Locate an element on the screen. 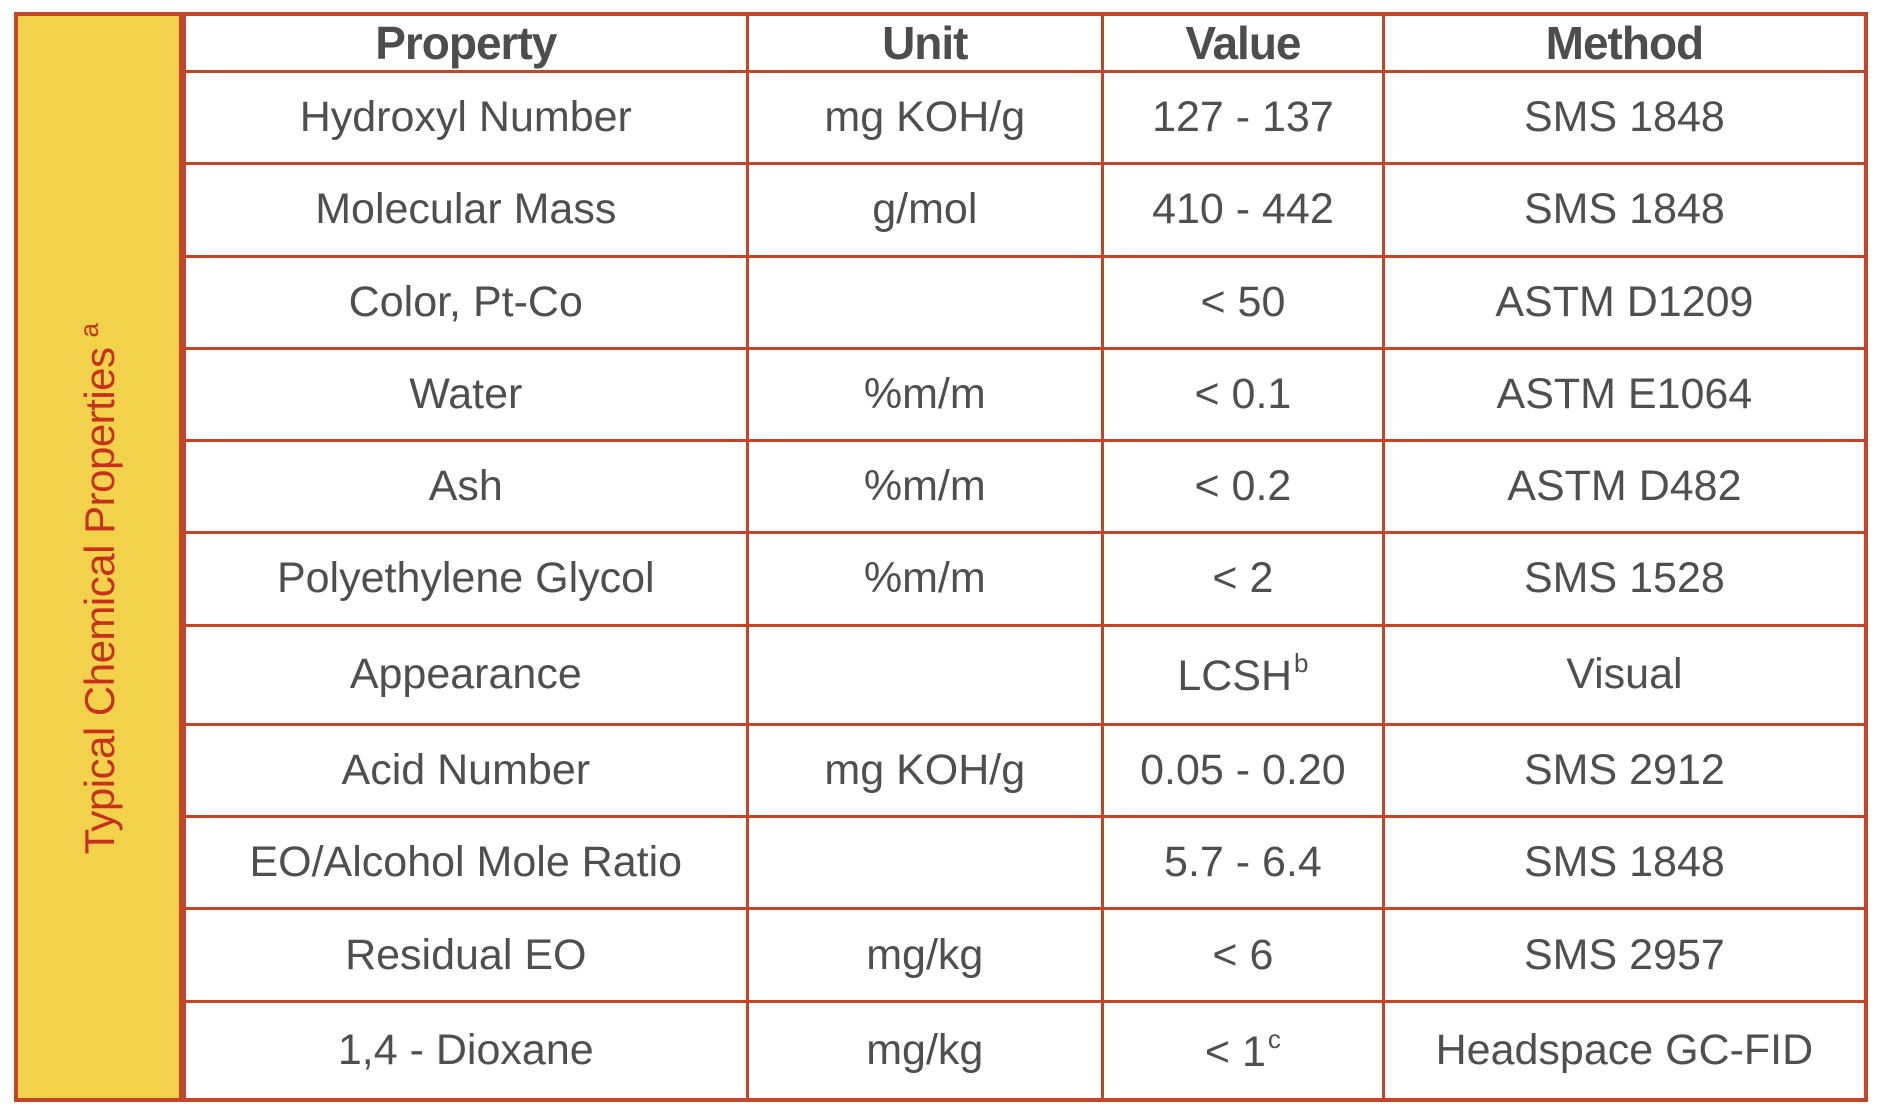 This screenshot has height=1114, width=1880. cell-value-text: 127 - 137 is located at coordinates (1243, 117).